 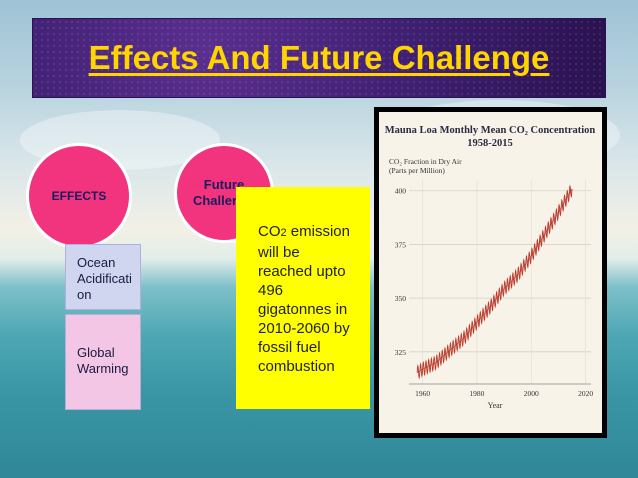 What do you see at coordinates (490, 143) in the screenshot?
I see `chart-subtitle: 1958-2015` at bounding box center [490, 143].